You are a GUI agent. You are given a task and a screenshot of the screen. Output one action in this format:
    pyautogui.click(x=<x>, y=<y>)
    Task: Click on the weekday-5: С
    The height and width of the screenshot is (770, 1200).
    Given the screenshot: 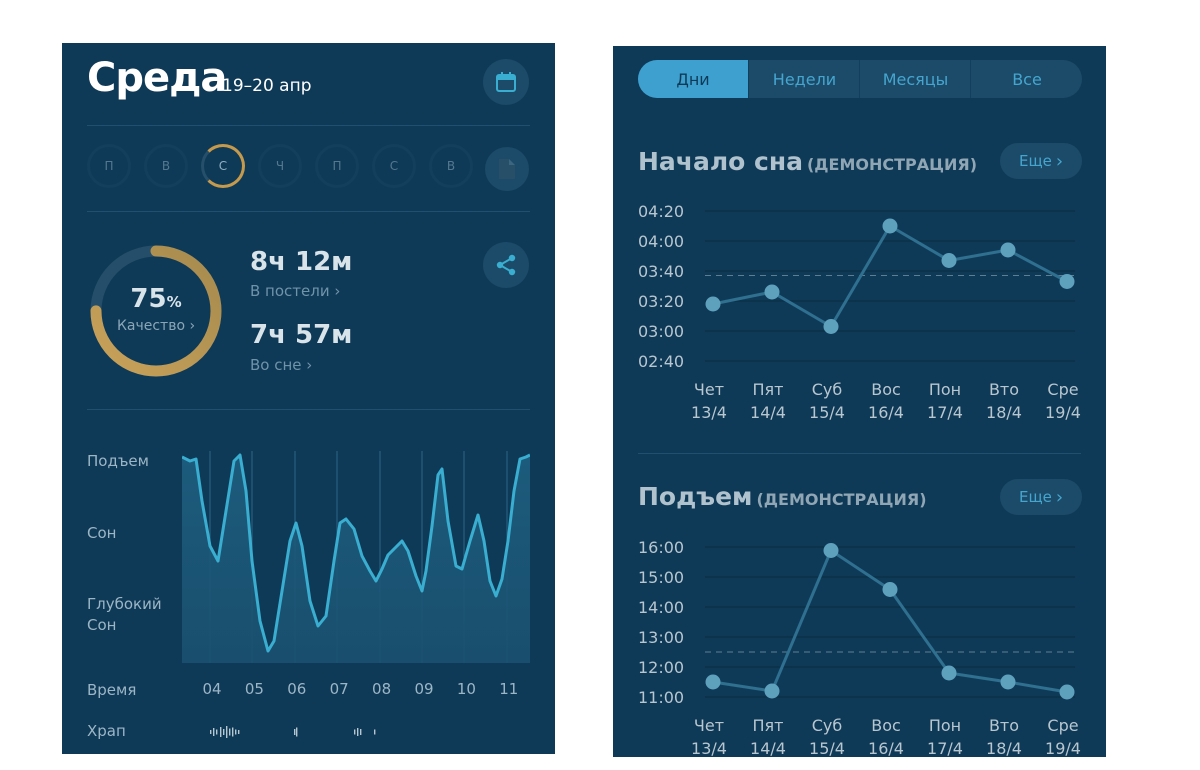 What is the action you would take?
    pyautogui.click(x=394, y=166)
    